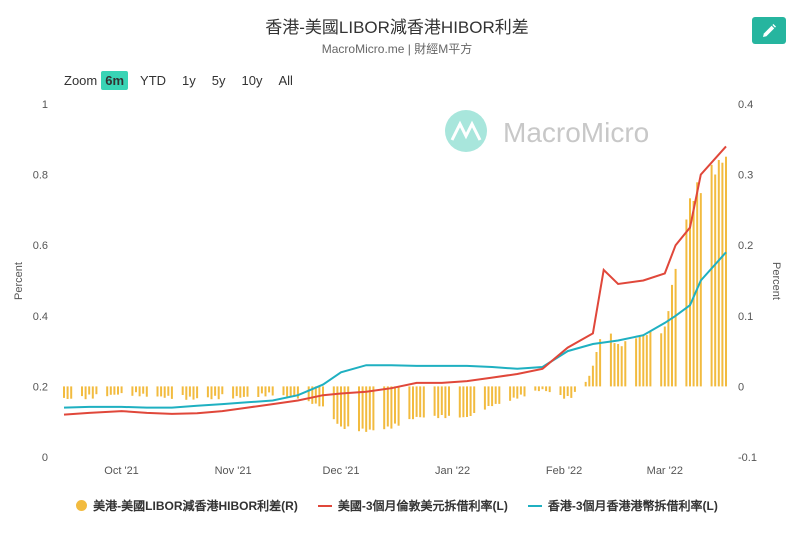 This screenshot has height=535, width=794. What do you see at coordinates (115, 80) in the screenshot?
I see `zoom-6m-button: 6m` at bounding box center [115, 80].